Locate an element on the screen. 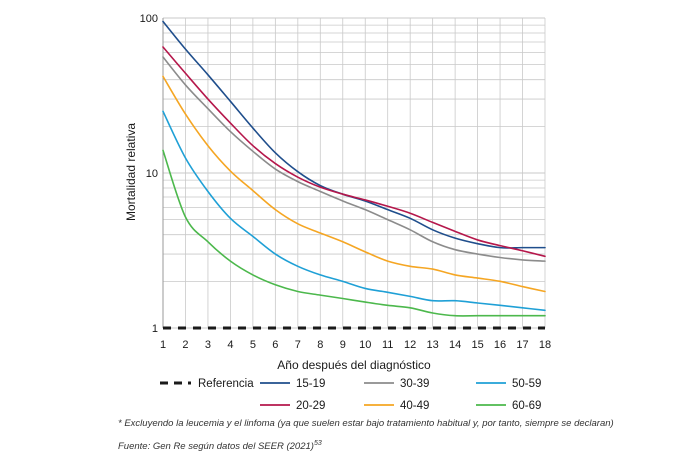 The height and width of the screenshot is (460, 674). legend-label-referencia: Referencia is located at coordinates (226, 384).